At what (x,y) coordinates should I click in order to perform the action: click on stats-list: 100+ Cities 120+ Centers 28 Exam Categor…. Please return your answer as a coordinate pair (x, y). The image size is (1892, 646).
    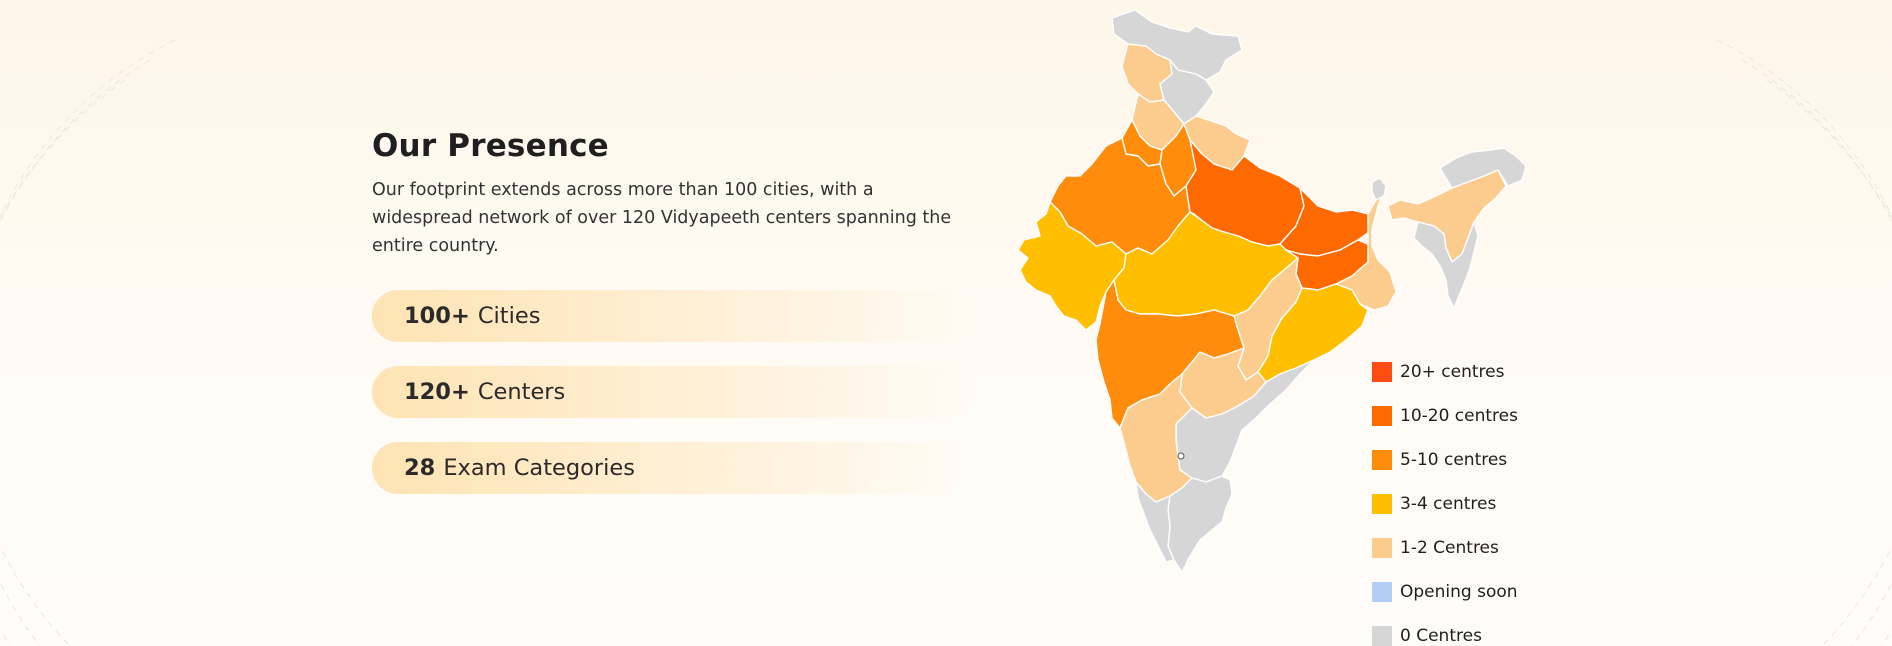
    Looking at the image, I should click on (682, 392).